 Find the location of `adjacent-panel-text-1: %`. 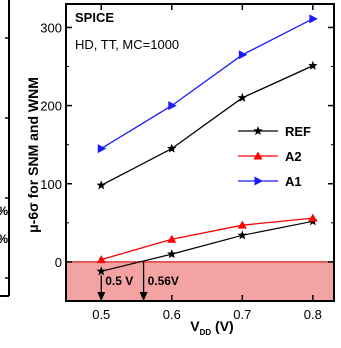

adjacent-panel-text-1: % is located at coordinates (4, 211).